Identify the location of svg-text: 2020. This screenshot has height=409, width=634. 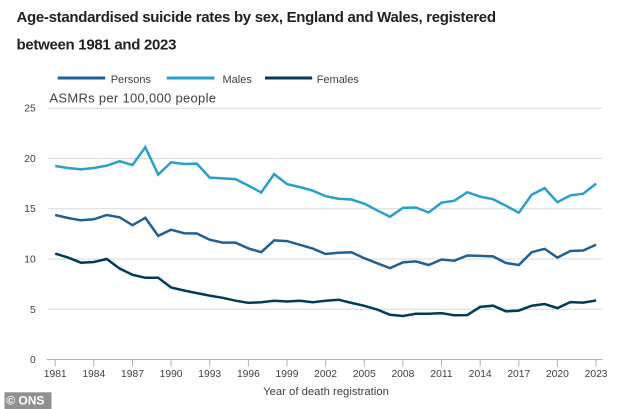
(557, 374).